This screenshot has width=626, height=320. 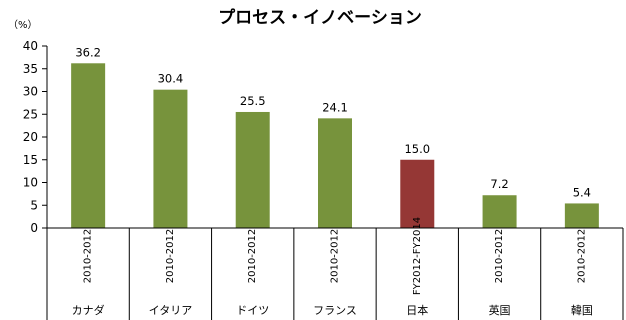 I want to click on chart-title: プロセス・イノベーション, so click(x=320, y=17).